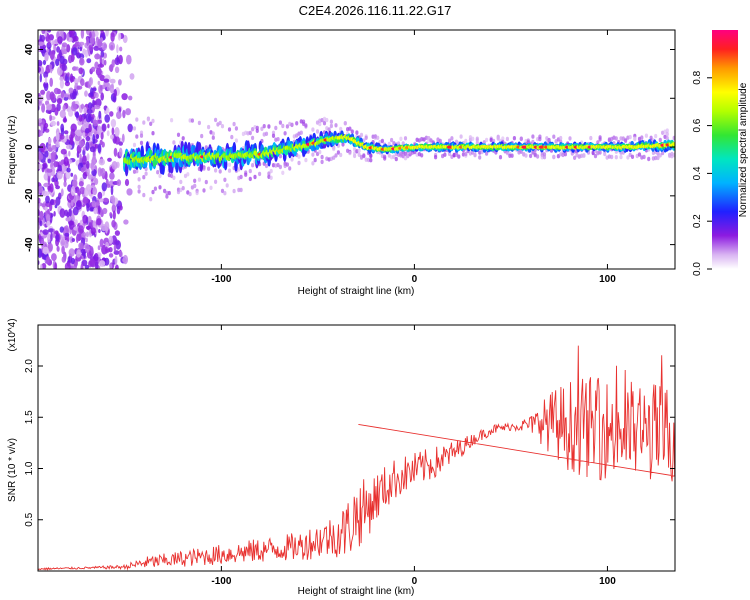  Describe the element at coordinates (607, 581) in the screenshot. I see `snr-x-tick-label: 100` at that location.